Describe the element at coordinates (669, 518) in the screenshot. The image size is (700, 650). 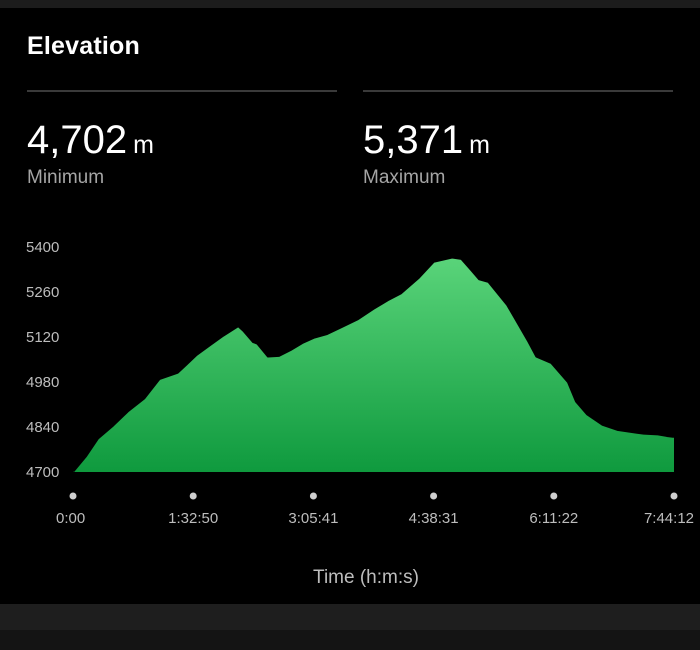
I see `x-tick-label: 7:44:12` at that location.